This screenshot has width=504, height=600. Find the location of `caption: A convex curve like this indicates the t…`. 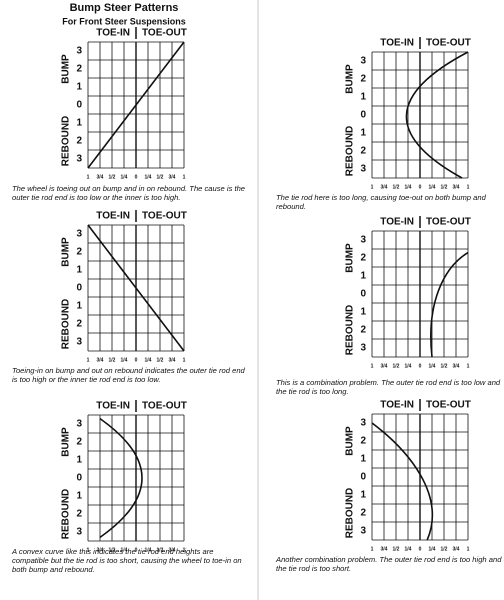

caption: A convex curve like this indicates the t… is located at coordinates (127, 560).